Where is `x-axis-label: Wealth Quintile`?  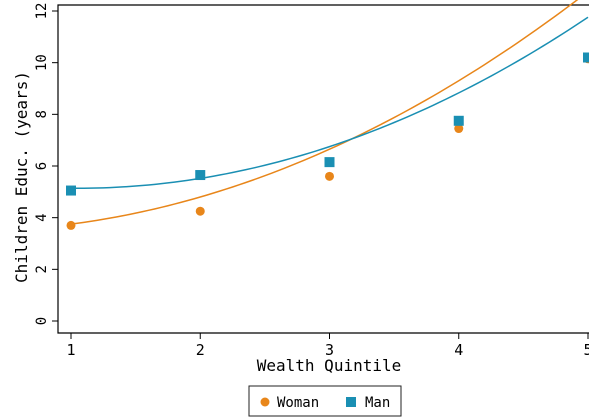
x-axis-label: Wealth Quintile is located at coordinates (329, 365).